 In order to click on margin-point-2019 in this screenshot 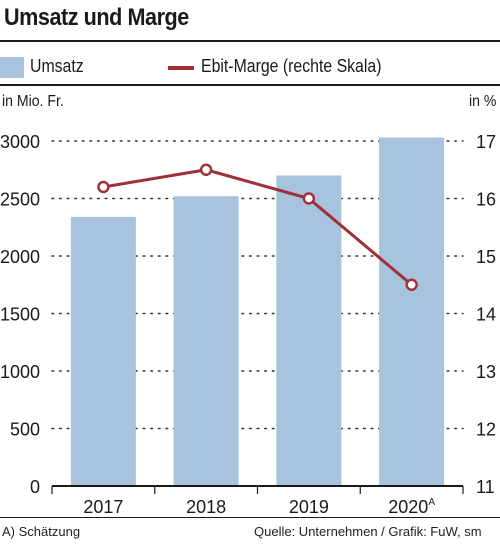, I will do `click(309, 198)`.